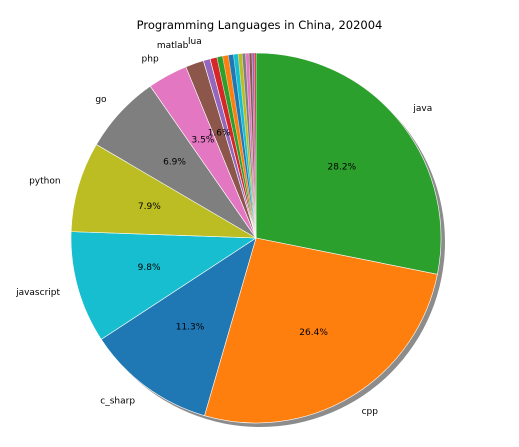 This screenshot has width=519, height=447. Describe the element at coordinates (313, 333) in the screenshot. I see `pie-percent-label-cpp: 26.4%` at that location.